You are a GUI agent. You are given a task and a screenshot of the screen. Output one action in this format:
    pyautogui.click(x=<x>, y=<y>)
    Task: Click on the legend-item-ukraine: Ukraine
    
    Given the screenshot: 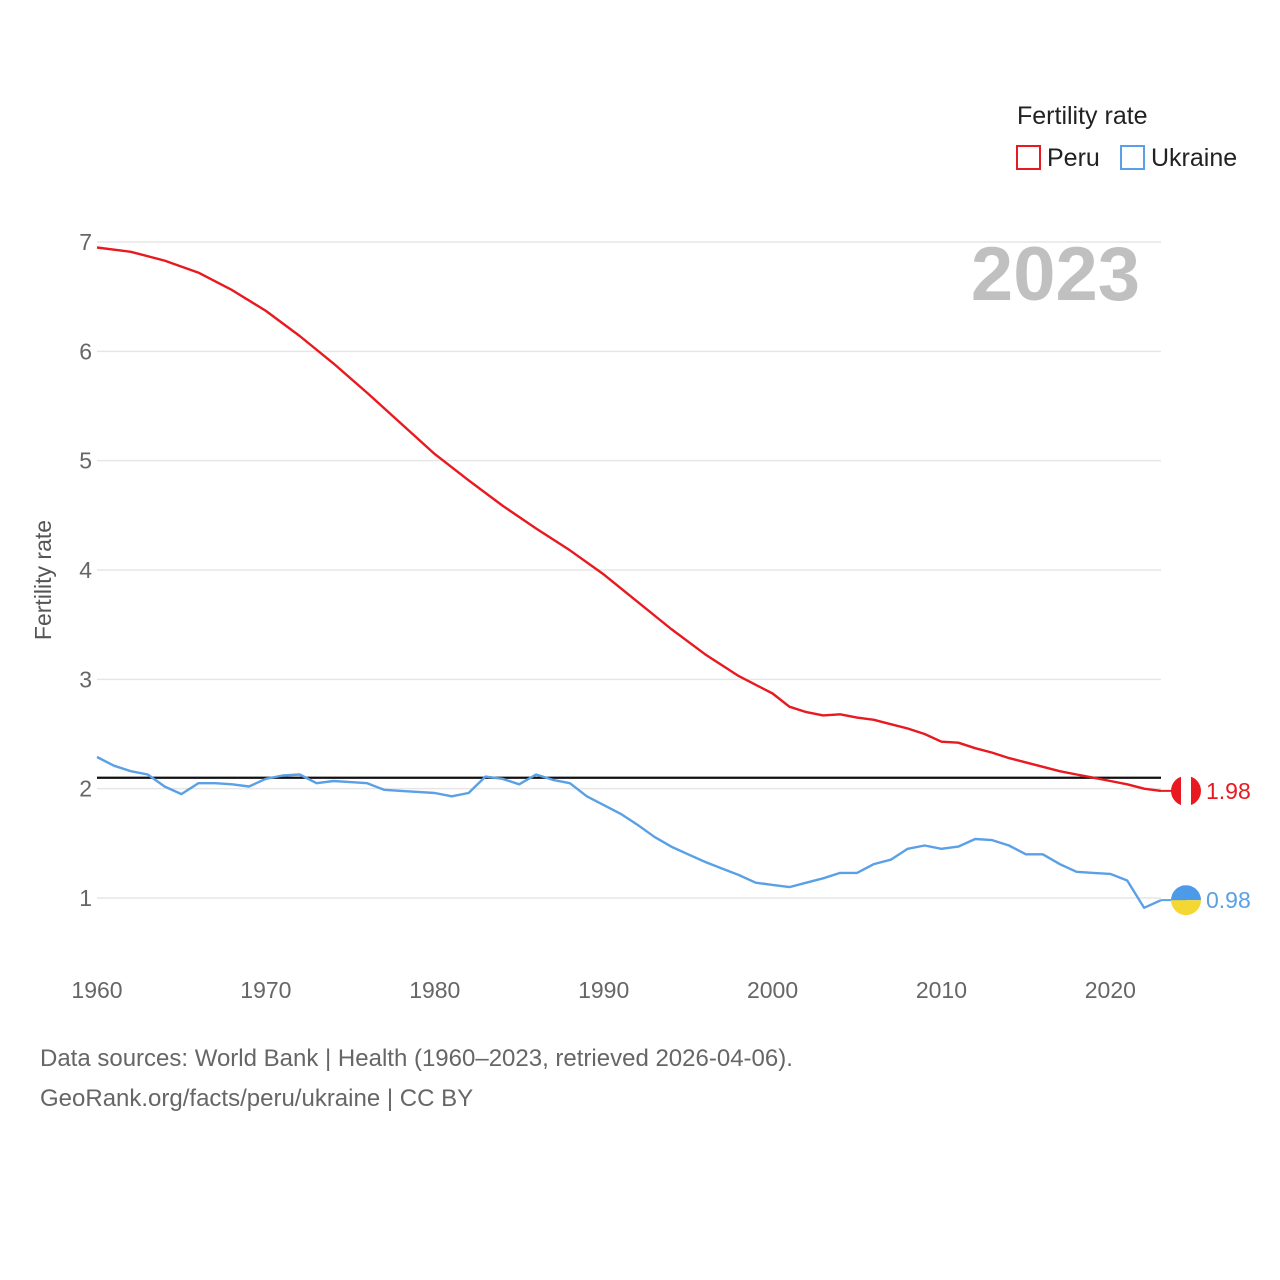 What is the action you would take?
    pyautogui.click(x=1178, y=158)
    